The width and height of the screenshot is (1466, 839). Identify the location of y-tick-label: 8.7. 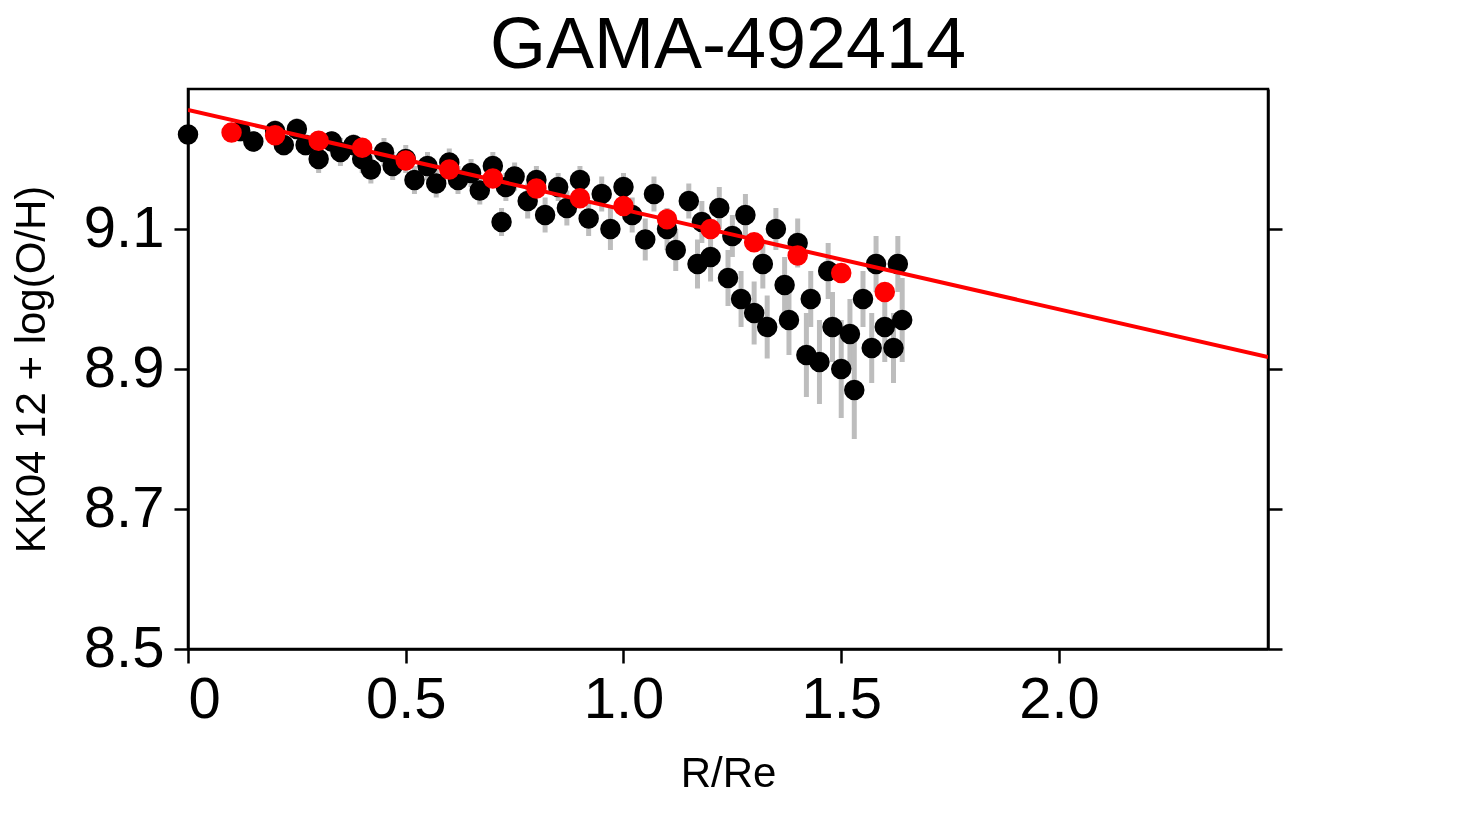
(124, 506).